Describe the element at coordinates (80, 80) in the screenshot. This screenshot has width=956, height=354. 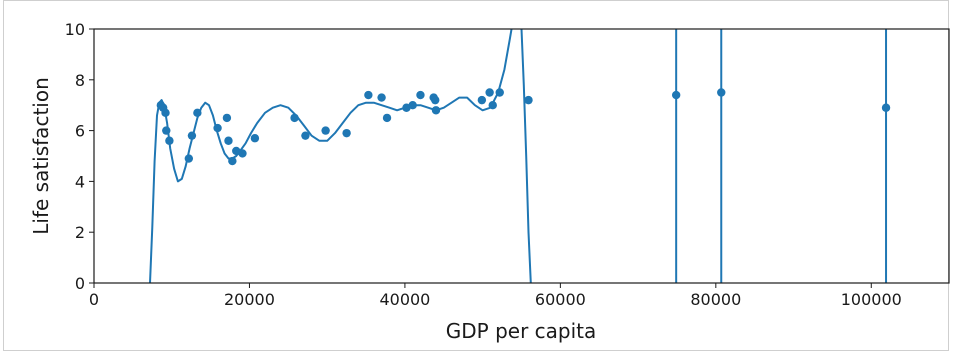
I see `y-tick-label: 8` at that location.